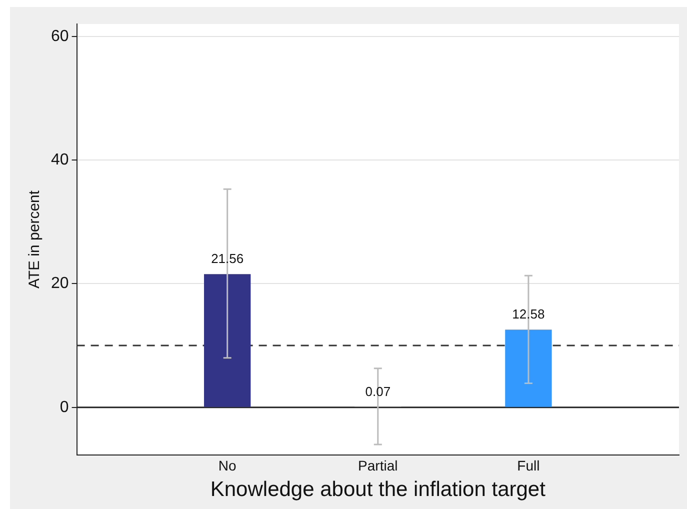 This screenshot has height=509, width=687. Describe the element at coordinates (35, 239) in the screenshot. I see `y-axis-title: ATE in percent` at that location.